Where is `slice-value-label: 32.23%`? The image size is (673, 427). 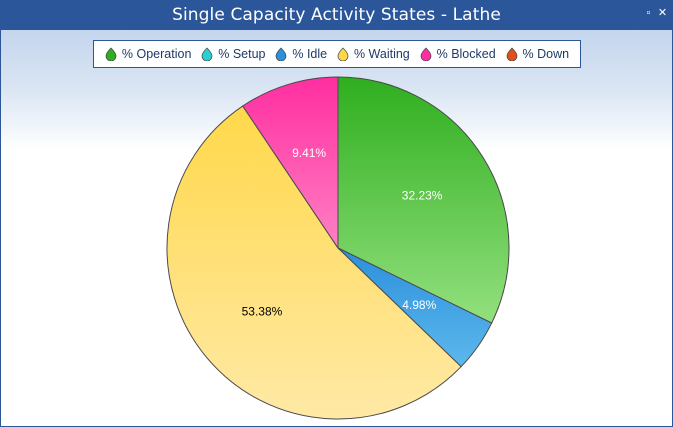
slice-value-label: 32.23% is located at coordinates (422, 195).